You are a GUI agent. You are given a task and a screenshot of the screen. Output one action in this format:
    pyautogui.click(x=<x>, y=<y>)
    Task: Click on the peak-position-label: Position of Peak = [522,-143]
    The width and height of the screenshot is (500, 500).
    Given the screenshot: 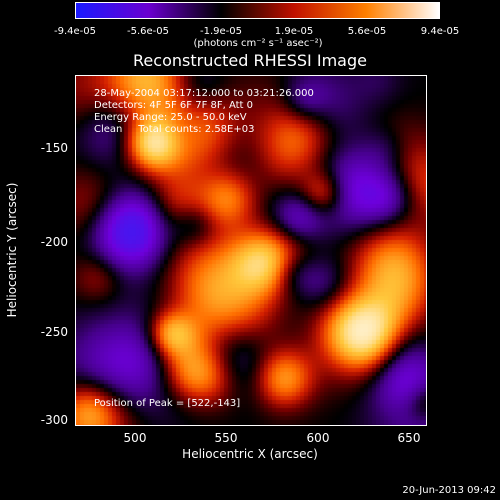 What is the action you would take?
    pyautogui.click(x=167, y=403)
    